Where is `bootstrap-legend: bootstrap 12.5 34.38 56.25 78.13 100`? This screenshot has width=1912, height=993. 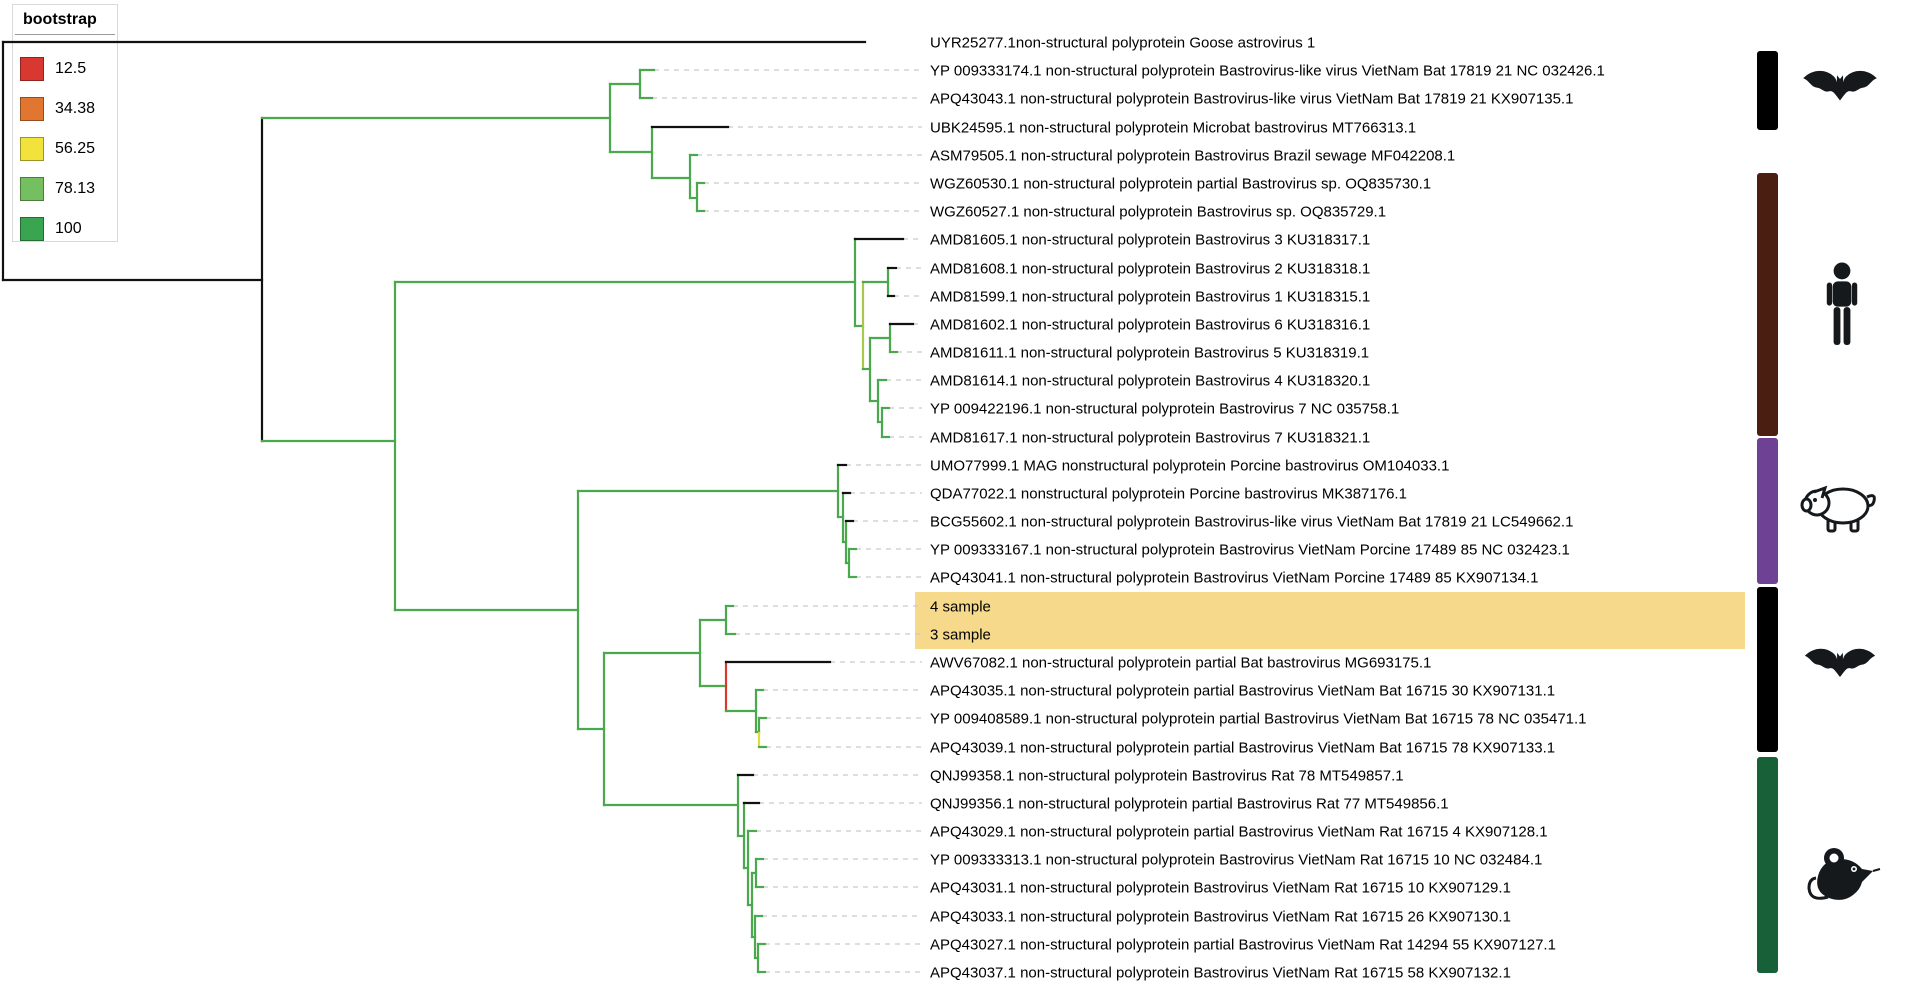 bootstrap-legend: bootstrap 12.5 34.38 56.25 78.13 100 is located at coordinates (65, 123).